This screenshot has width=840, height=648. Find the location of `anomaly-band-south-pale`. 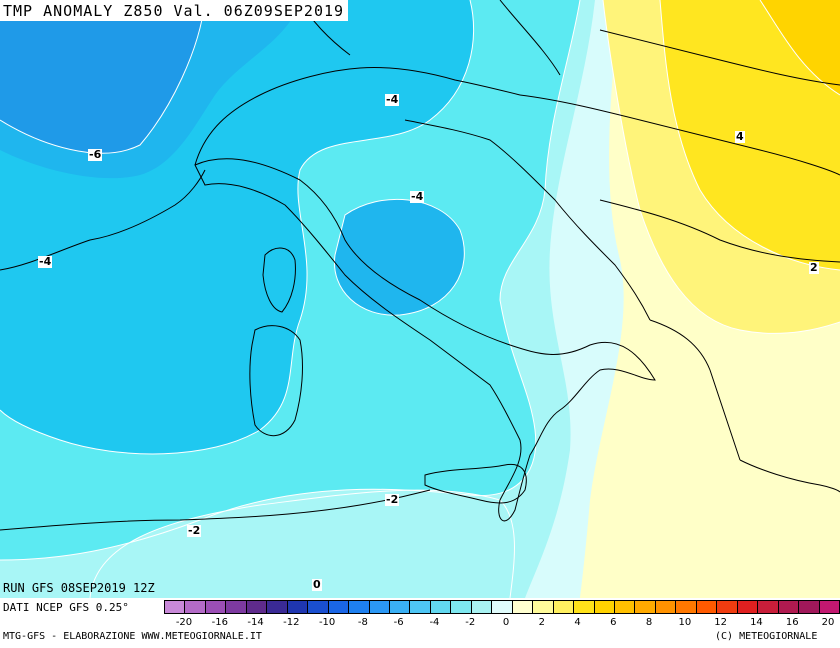

anomaly-band-south-pale is located at coordinates (302, 544).